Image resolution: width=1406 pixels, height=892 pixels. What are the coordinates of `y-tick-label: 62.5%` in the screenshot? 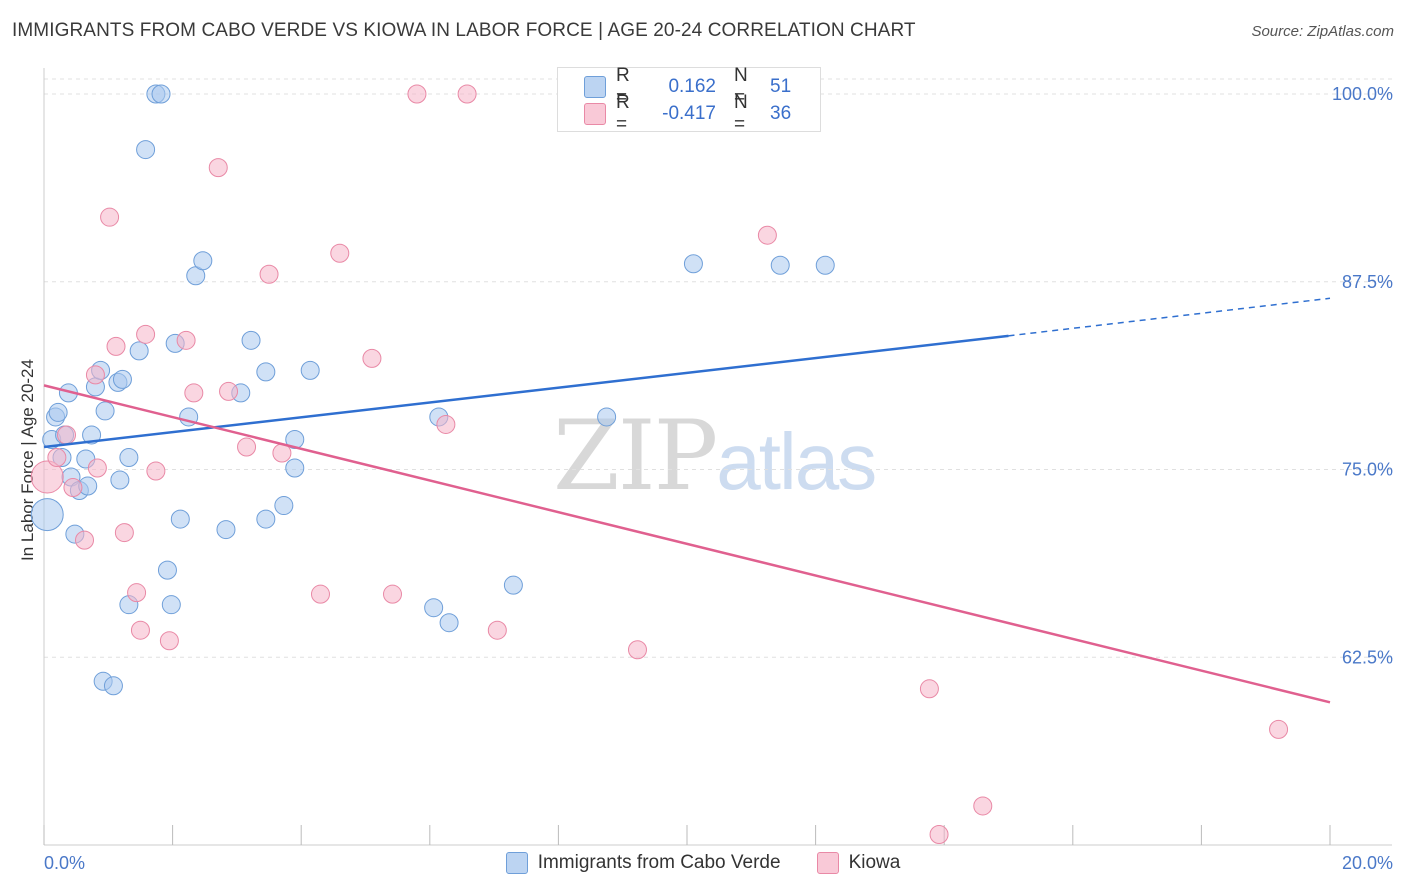 It's located at (1367, 657).